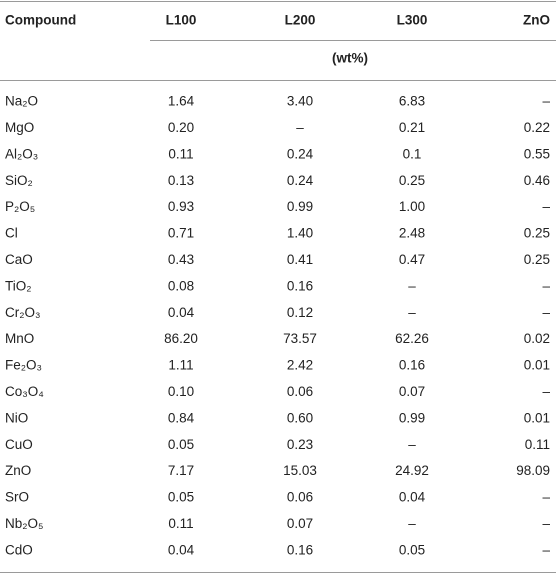 The image size is (556, 581). I want to click on cell-value: 0.08, so click(181, 285).